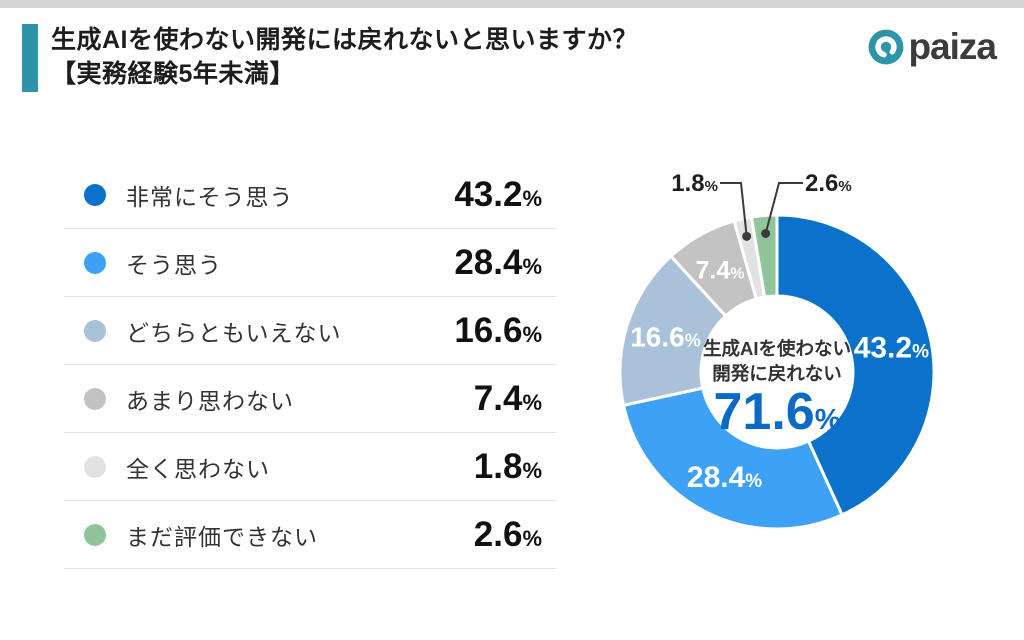  Describe the element at coordinates (210, 196) in the screenshot. I see `legend-label: 非常にそう思う` at that location.